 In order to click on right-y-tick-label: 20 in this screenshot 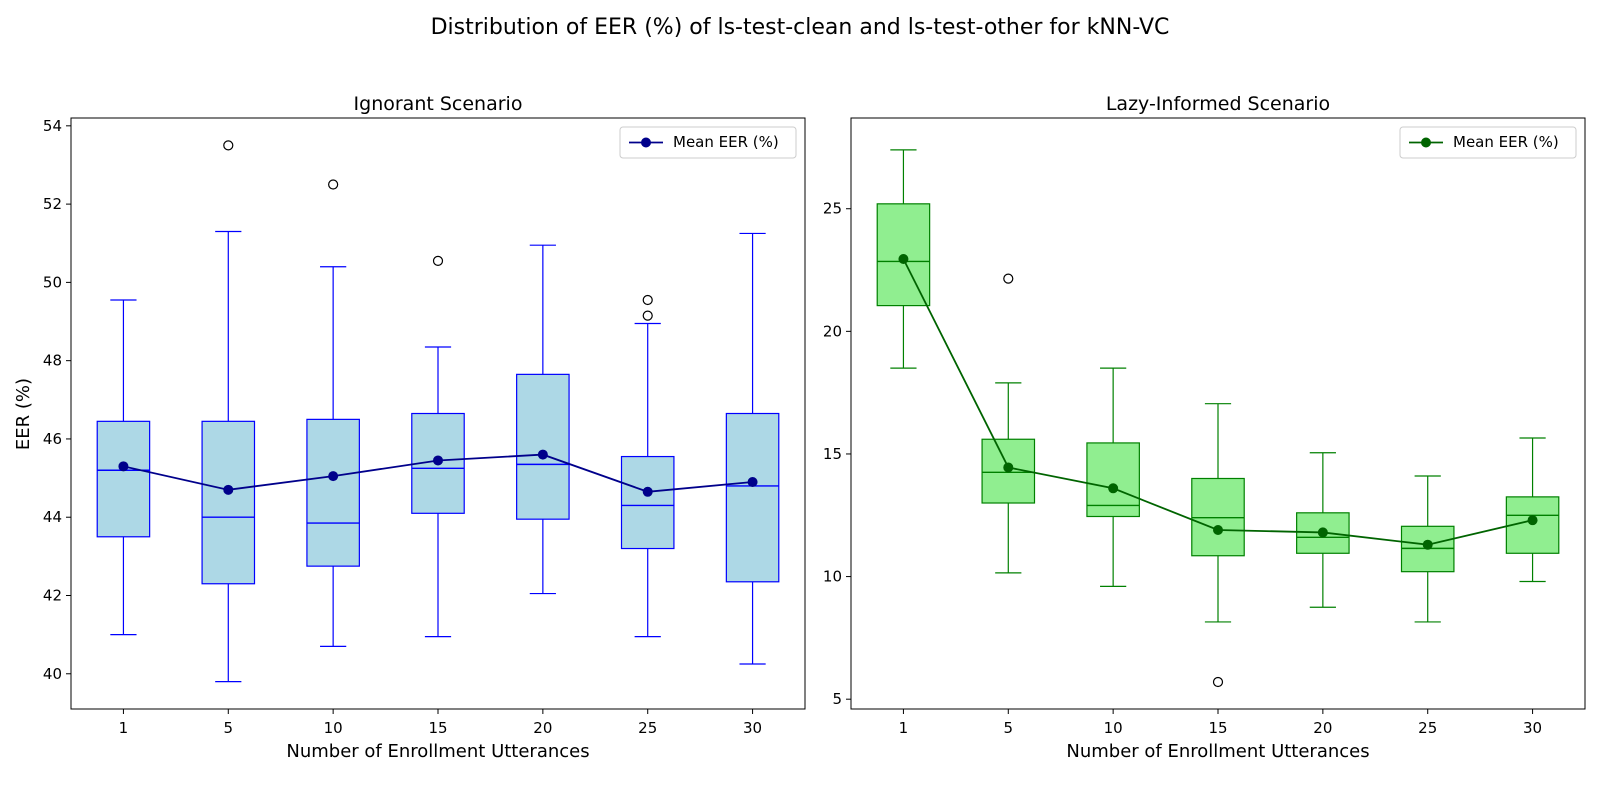, I will do `click(832, 331)`.